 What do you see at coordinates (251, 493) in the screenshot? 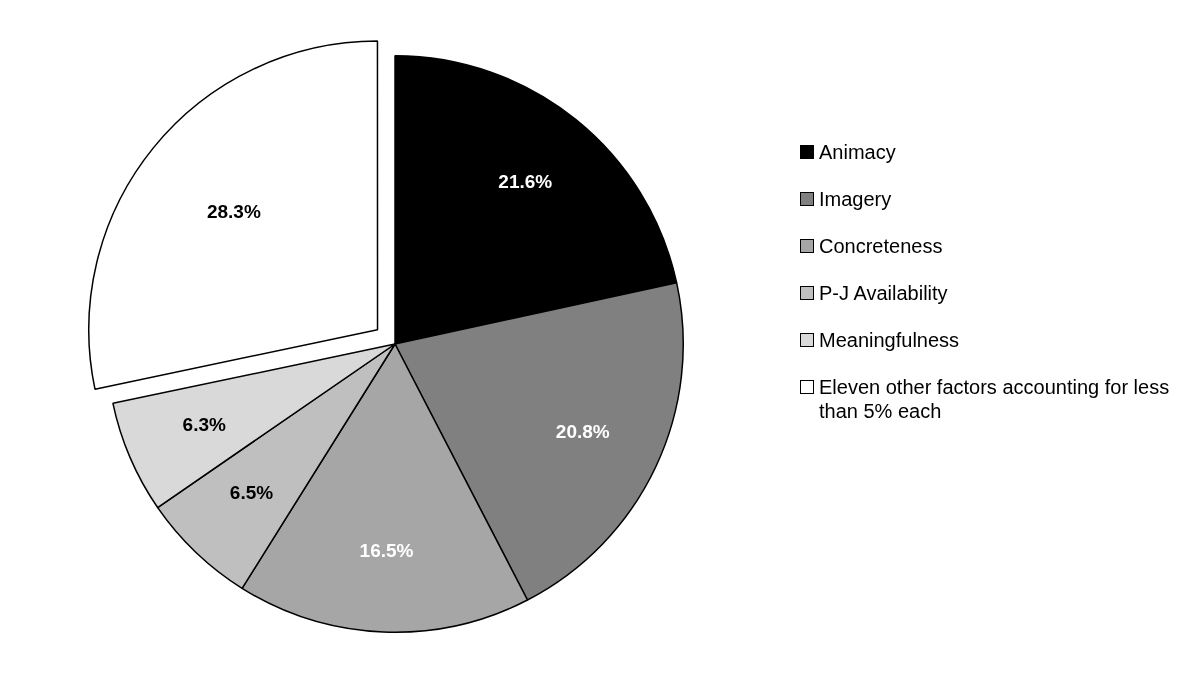
I see `data-label: 6.5%` at bounding box center [251, 493].